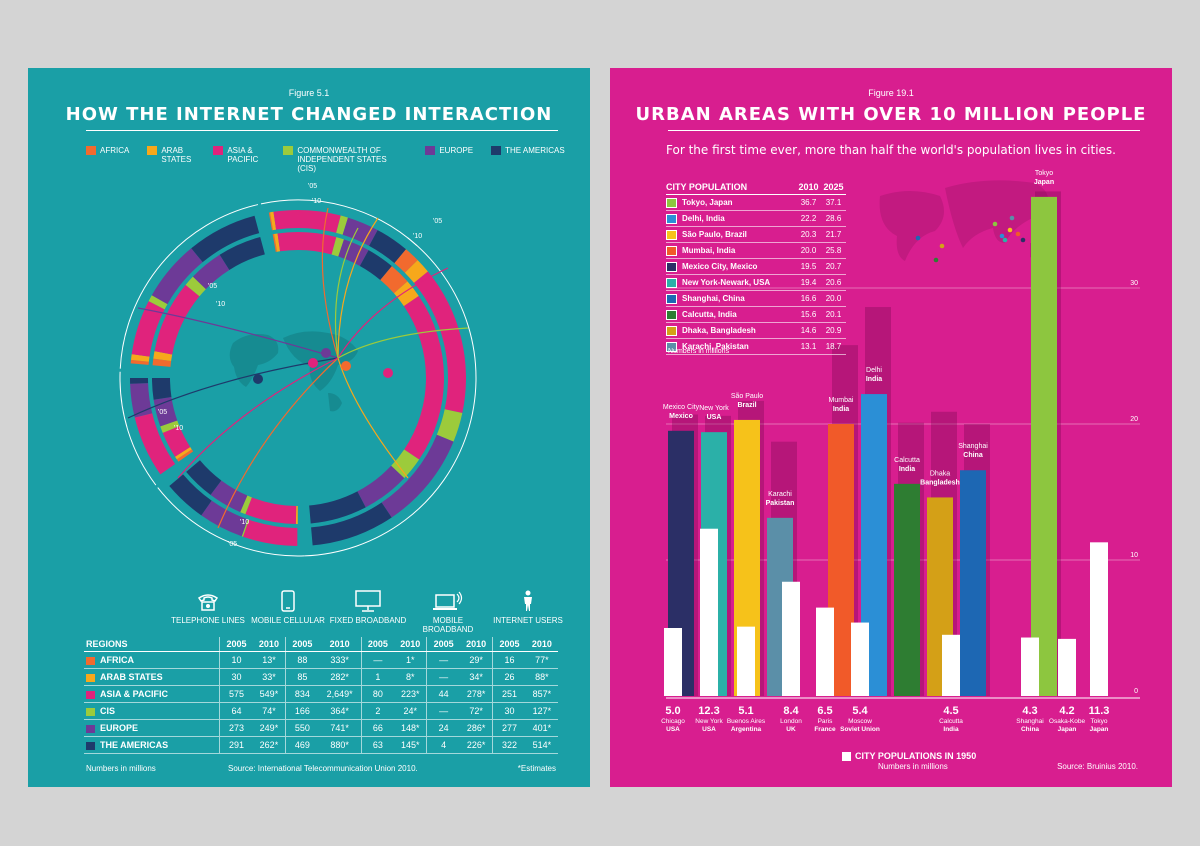  I want to click on region-cell: ARAB STATES, so click(152, 677).